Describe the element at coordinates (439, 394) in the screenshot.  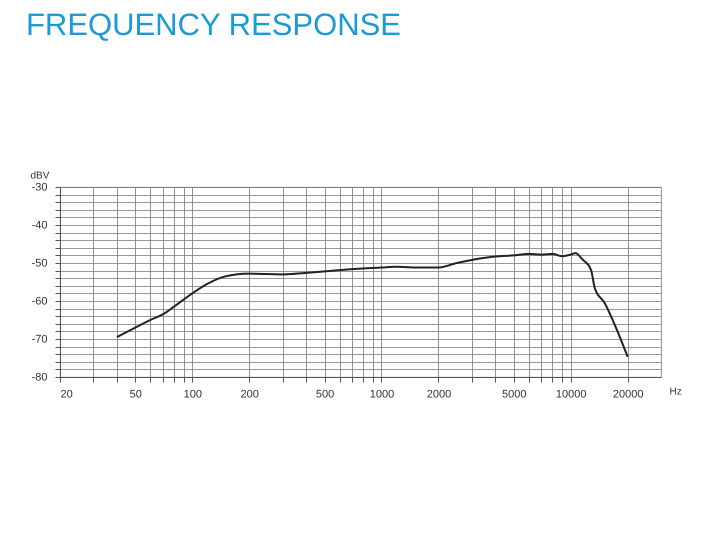
I see `x-tick-label: 2000` at that location.